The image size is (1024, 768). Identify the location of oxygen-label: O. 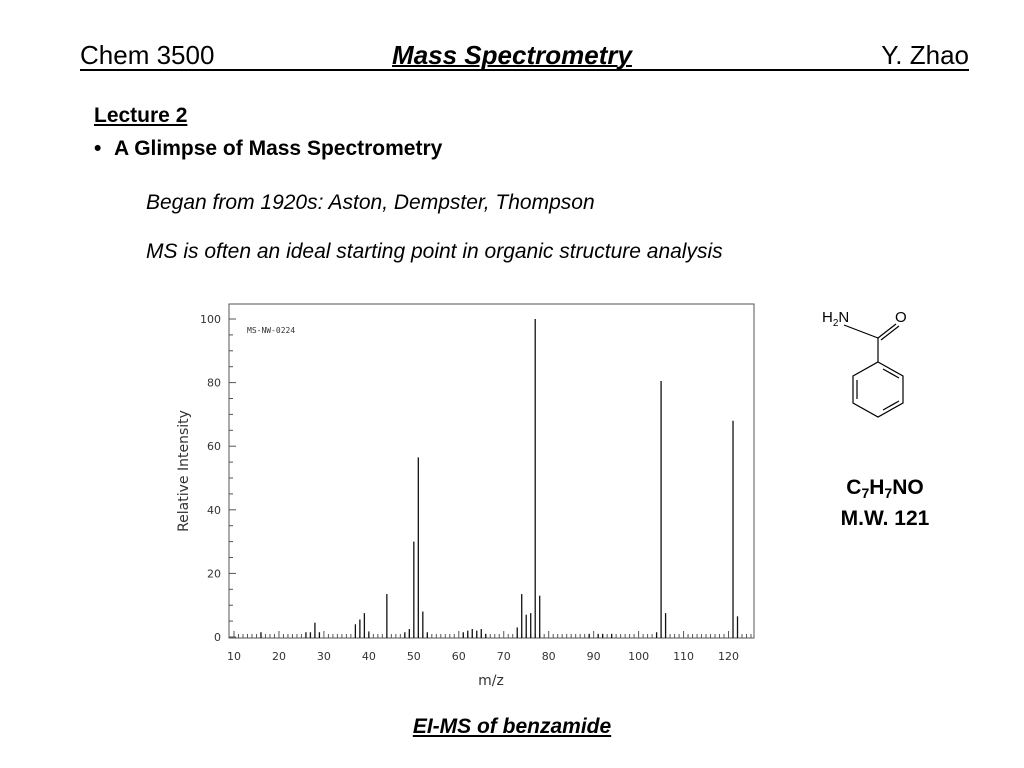
(901, 317).